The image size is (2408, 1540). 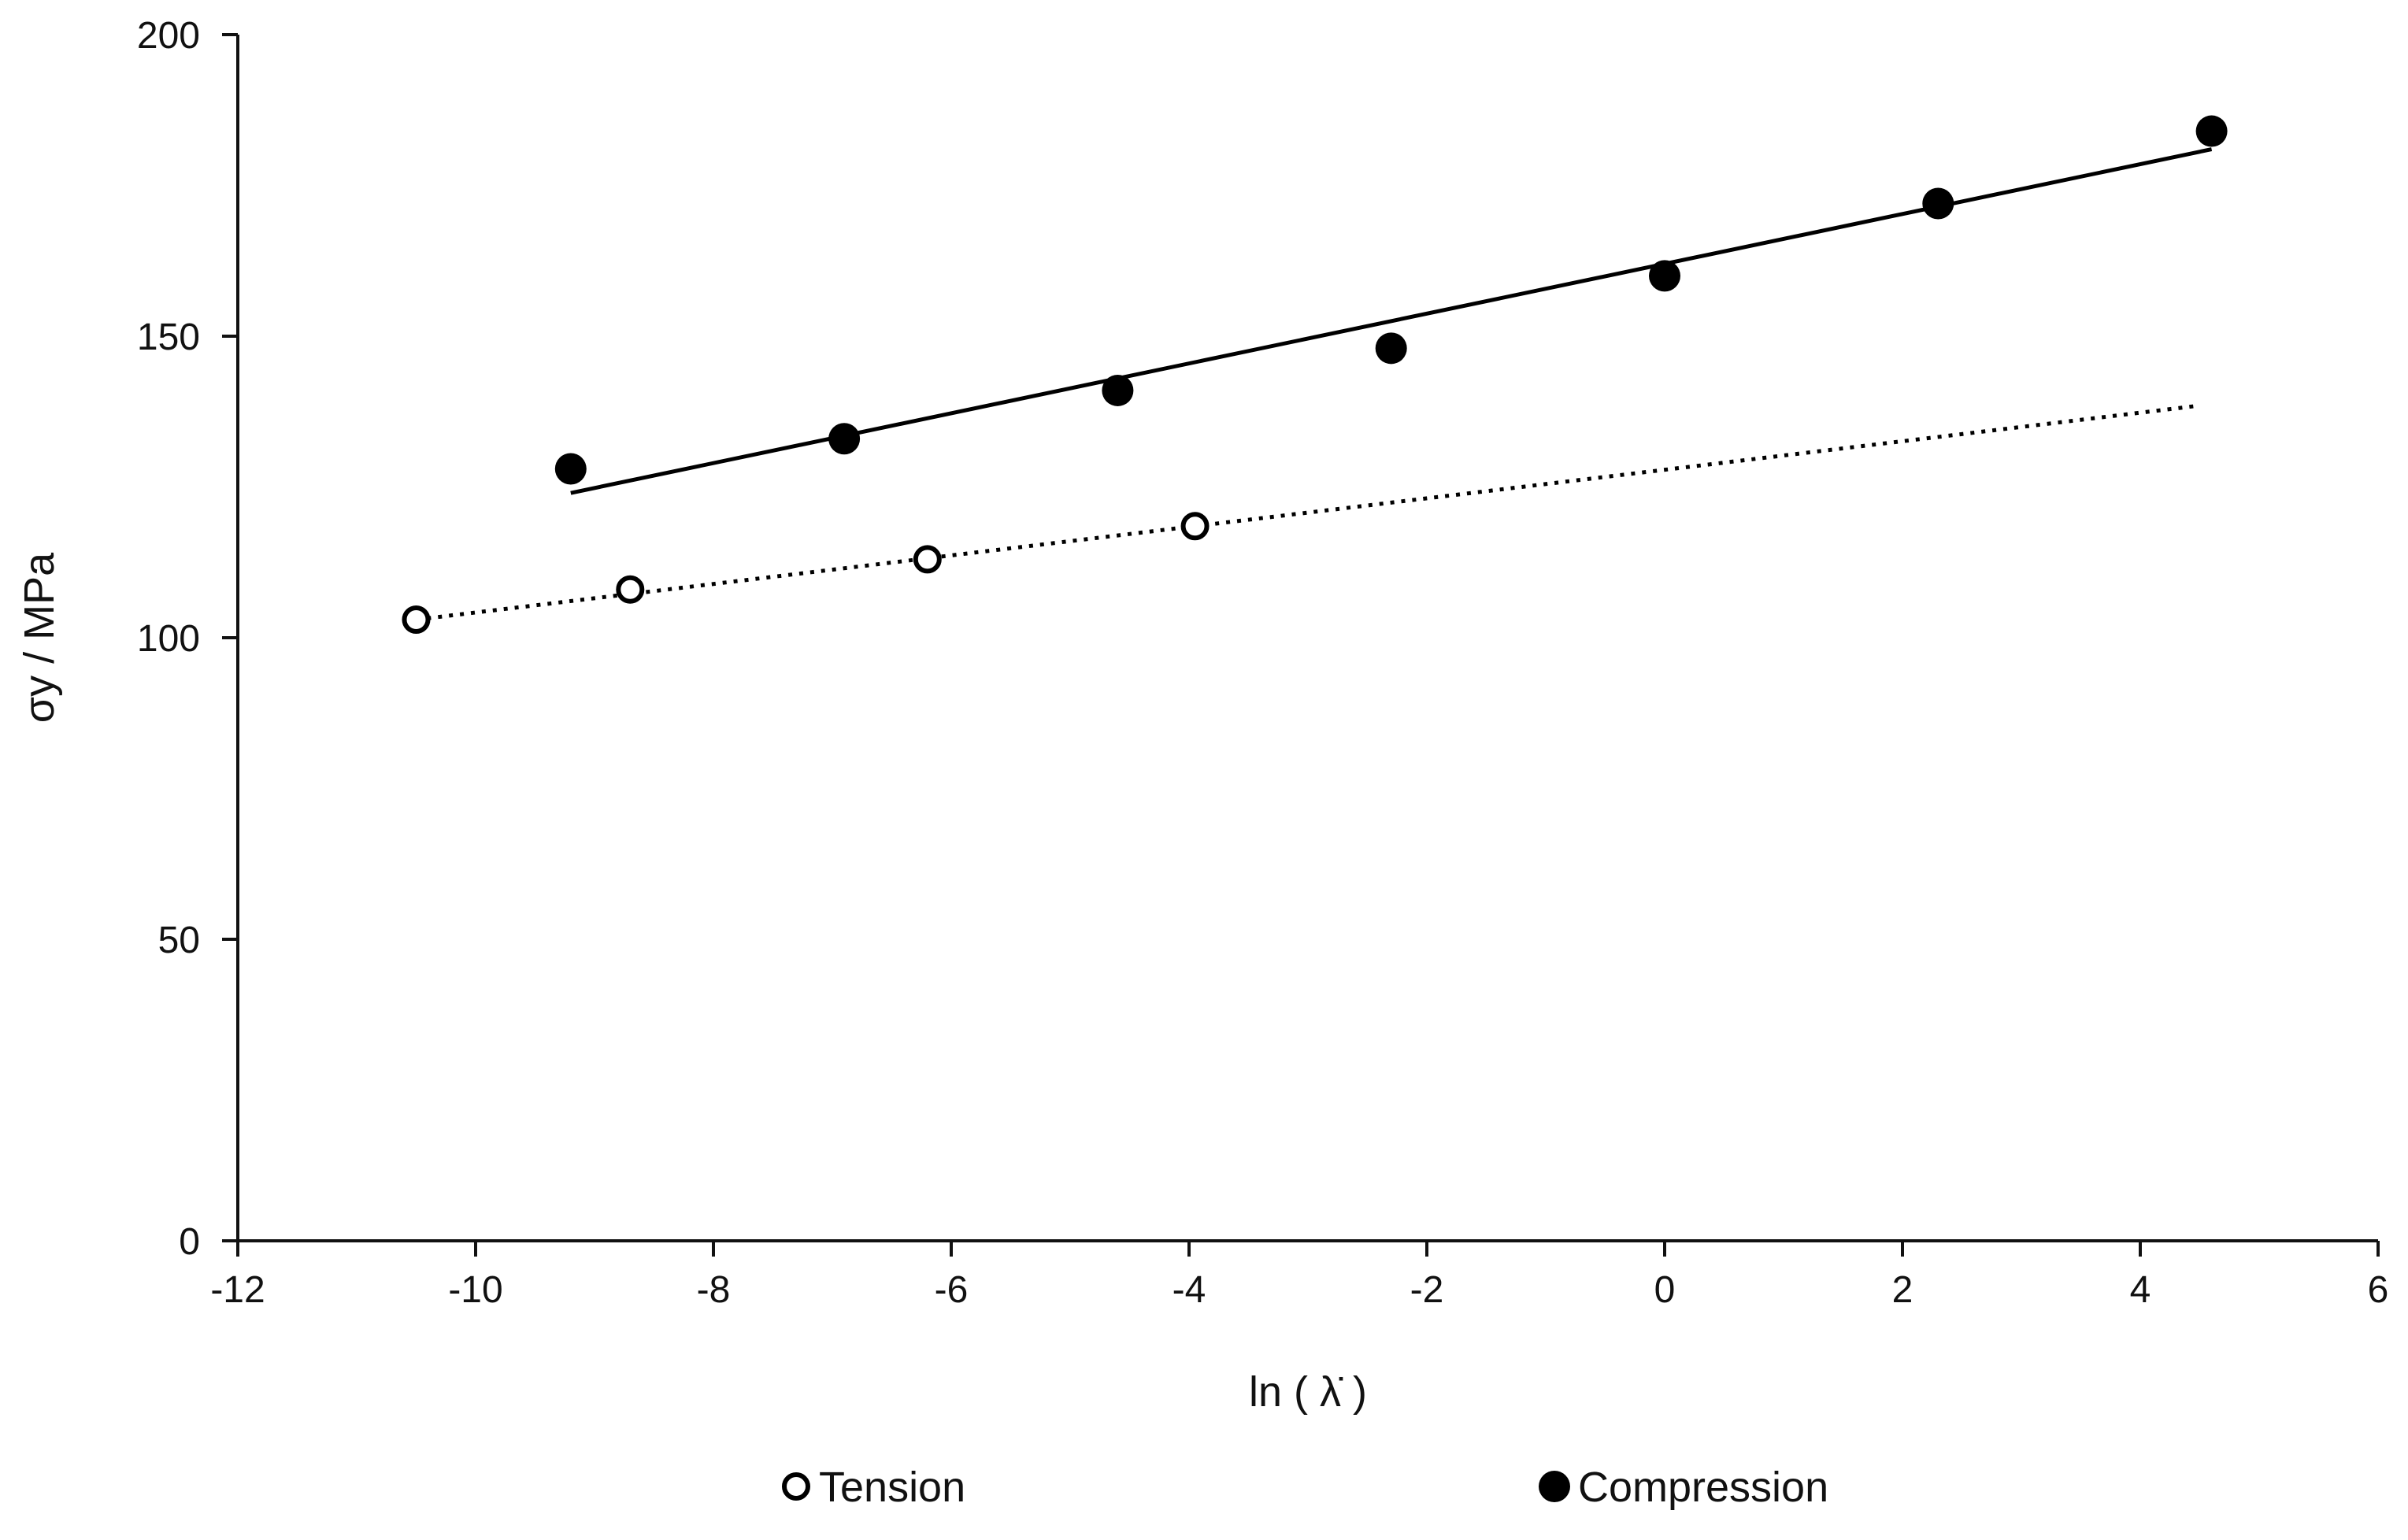 I want to click on legend: Tension Compression, so click(x=1305, y=1487).